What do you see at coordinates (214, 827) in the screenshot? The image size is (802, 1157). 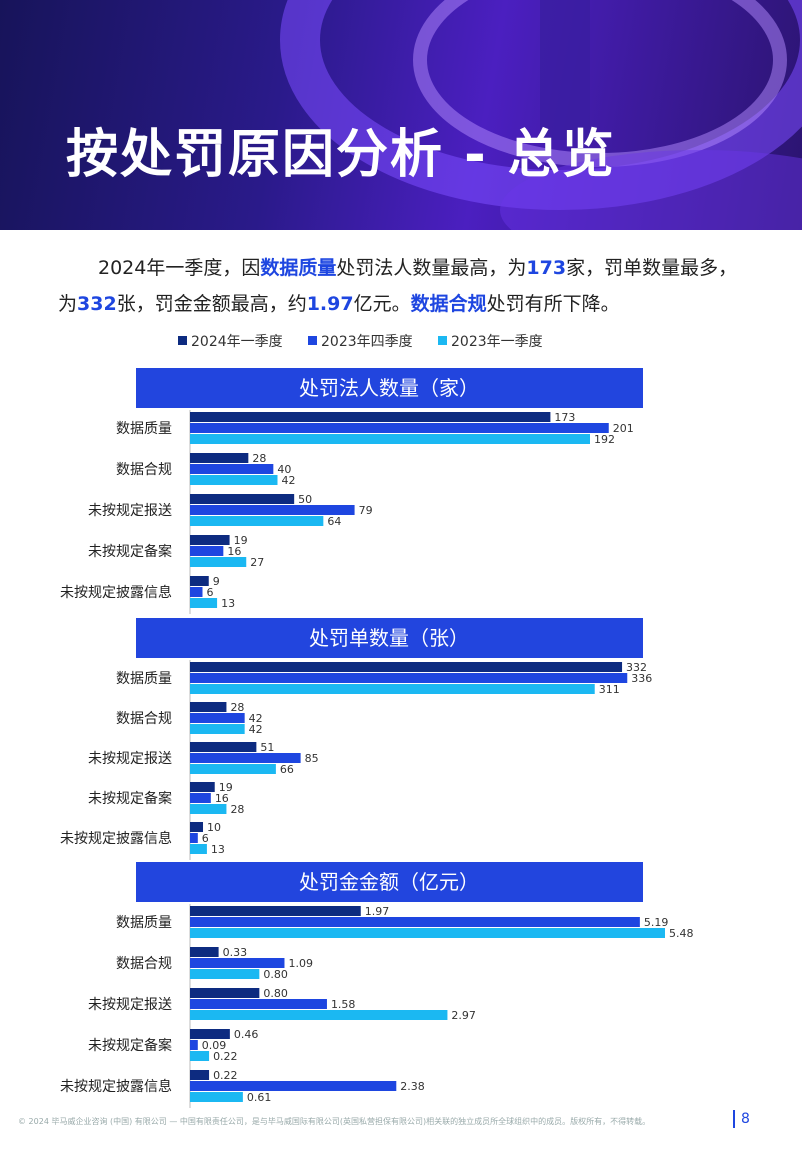 I see `value-label: 10` at bounding box center [214, 827].